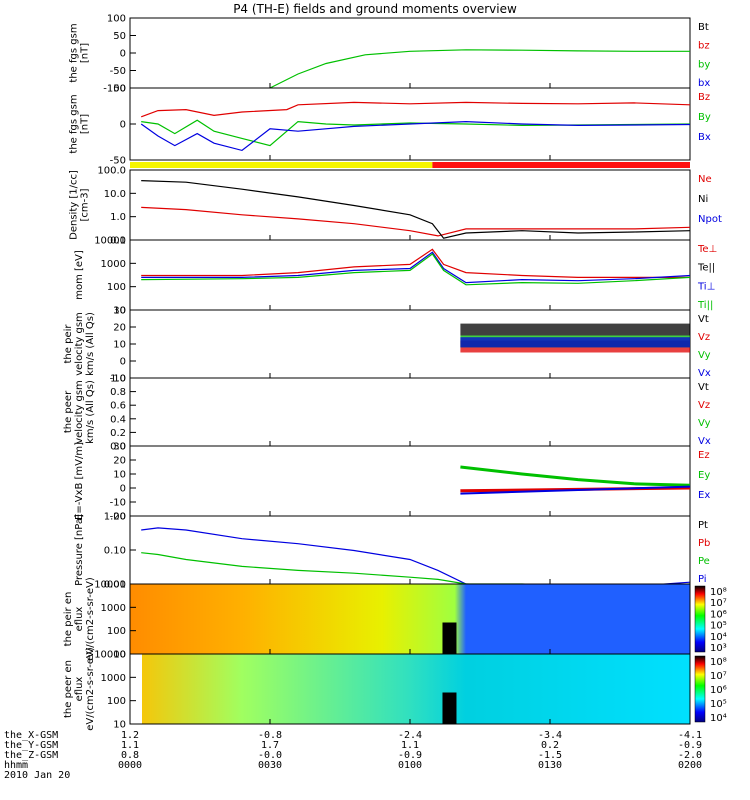 The image size is (750, 800). I want to click on series-Pe, so click(416, 569).